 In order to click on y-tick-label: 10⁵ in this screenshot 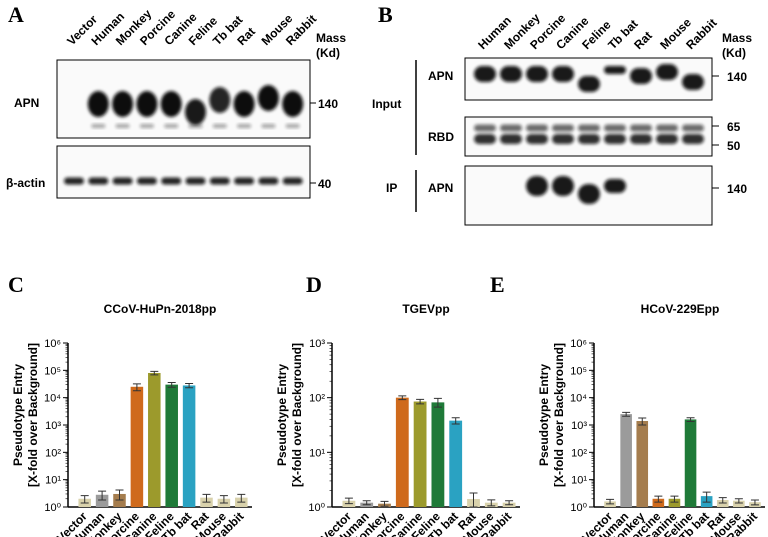, I will do `click(578, 371)`.